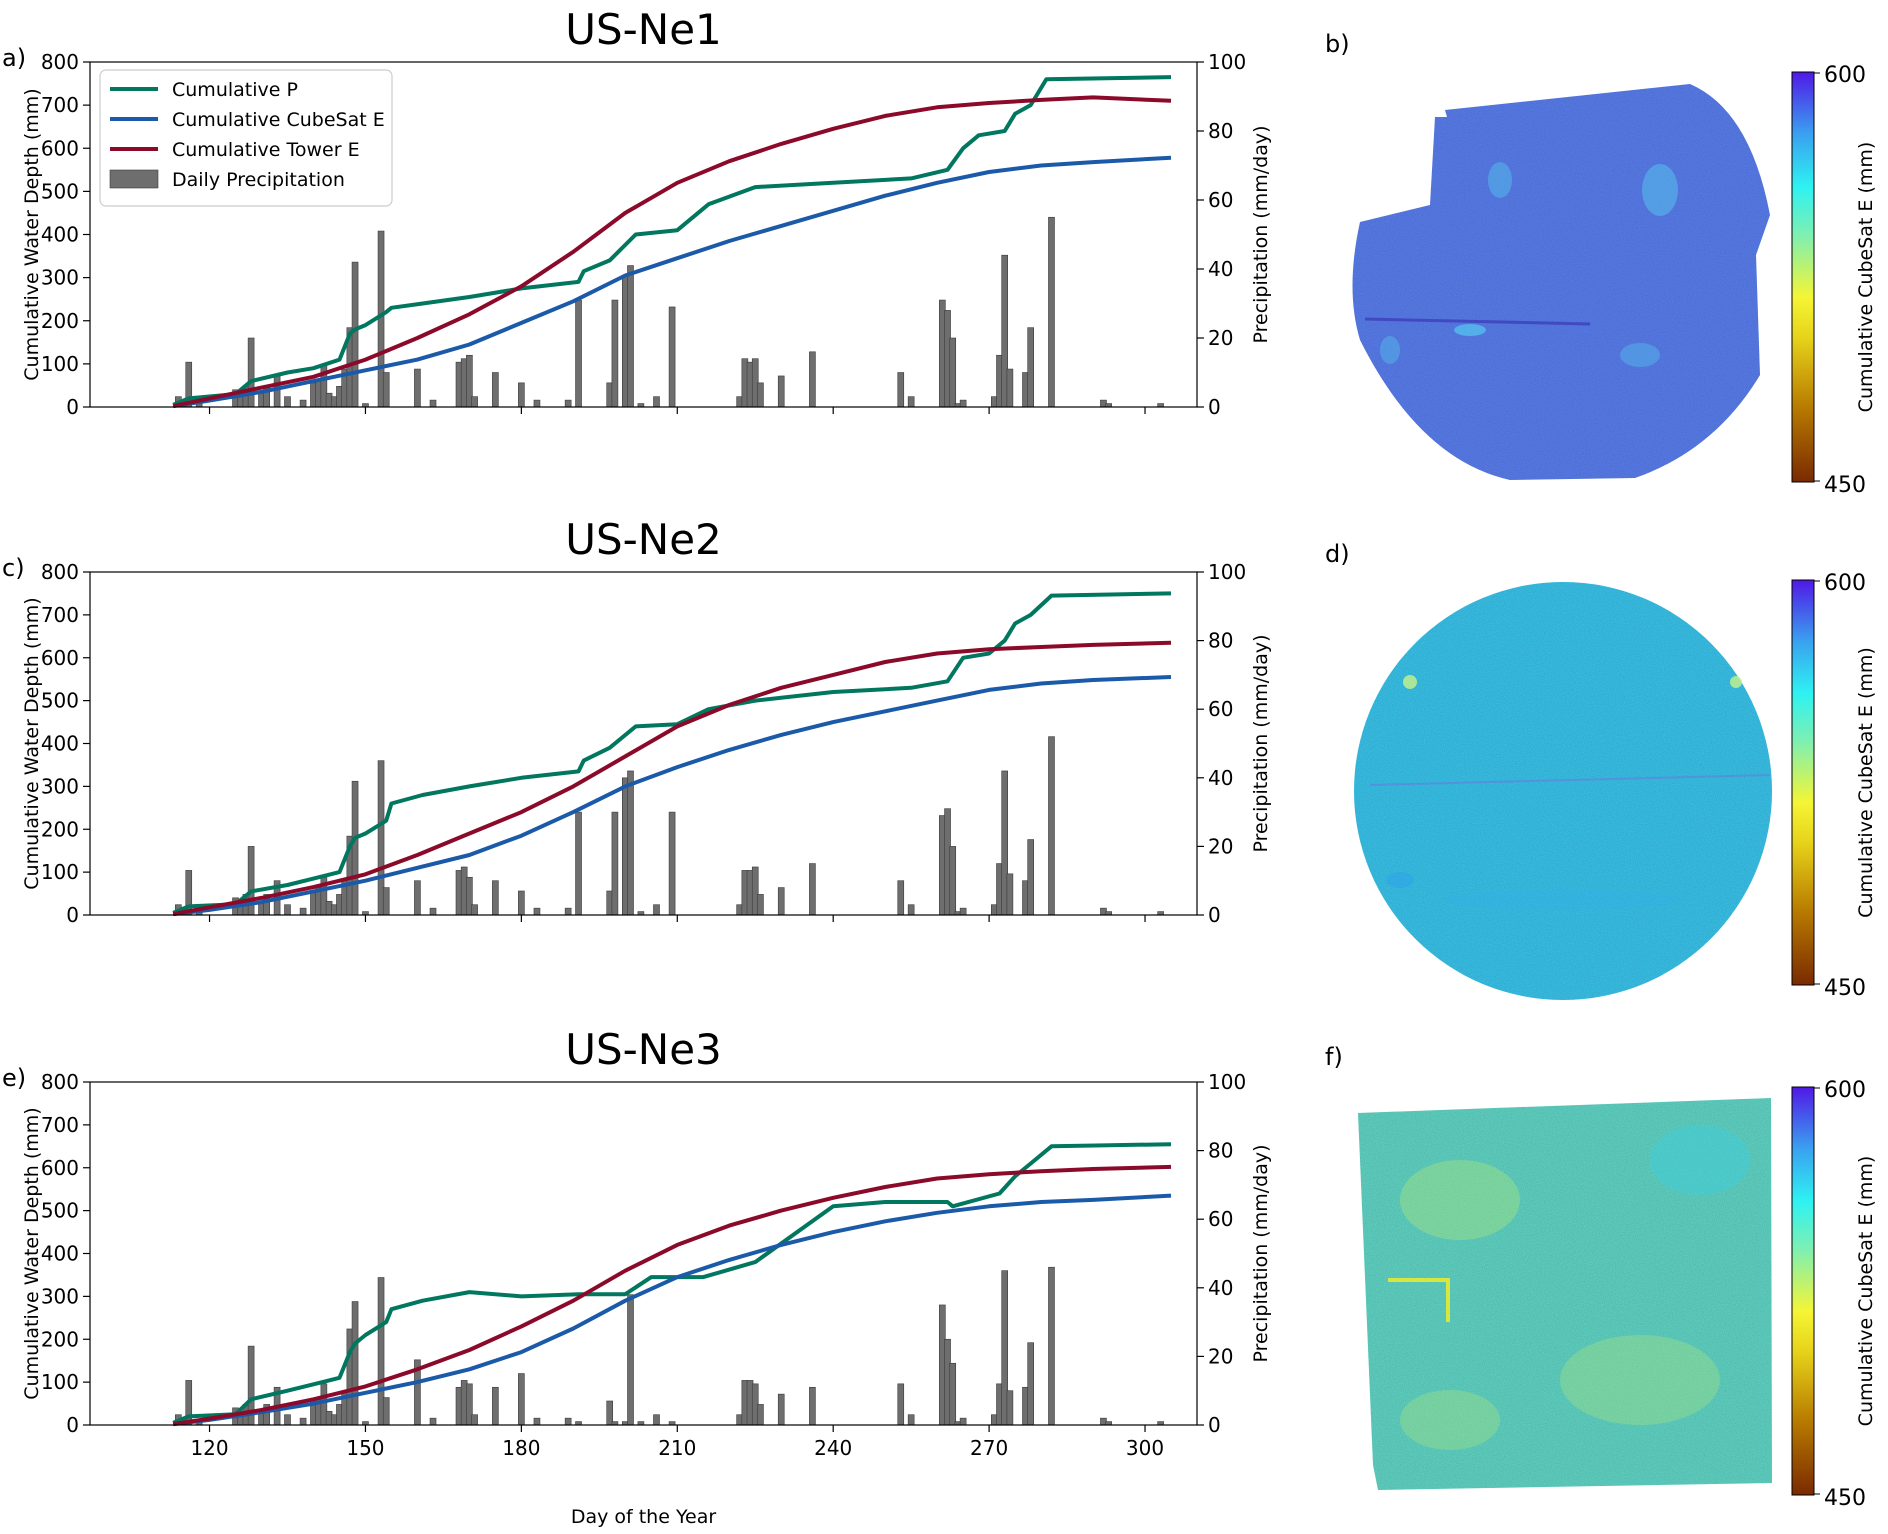 The height and width of the screenshot is (1534, 1888). I want to click on map-panel-d: d), so click(1548, 770).